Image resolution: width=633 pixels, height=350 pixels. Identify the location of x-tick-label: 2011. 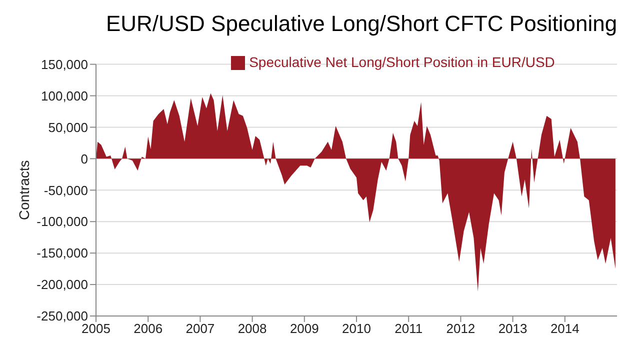
(408, 328).